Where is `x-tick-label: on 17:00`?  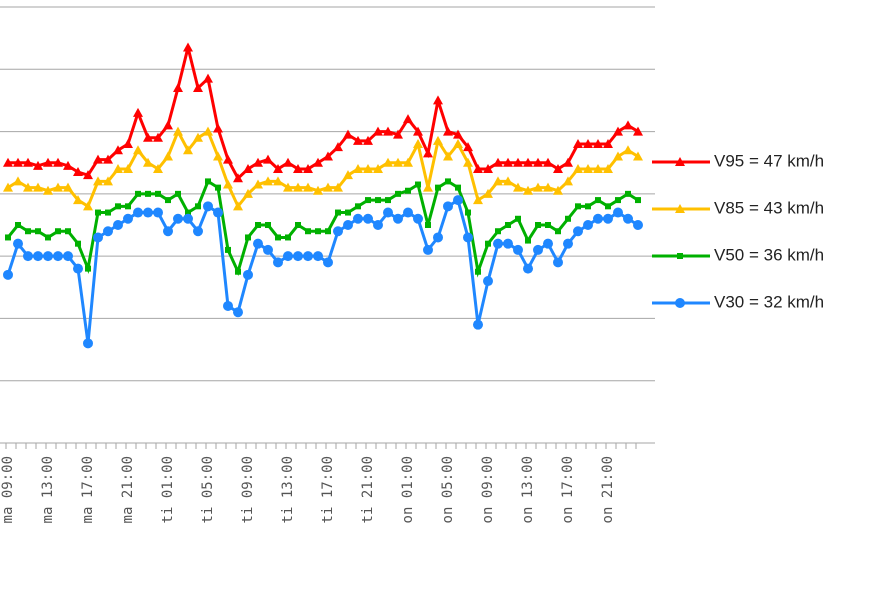
x-tick-label: on 17:00 is located at coordinates (568, 489).